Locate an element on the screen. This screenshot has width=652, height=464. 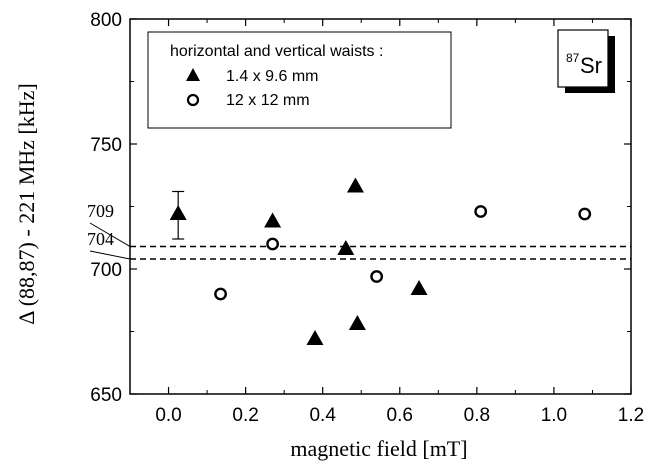
x-tick-label: 1.2 is located at coordinates (631, 415).